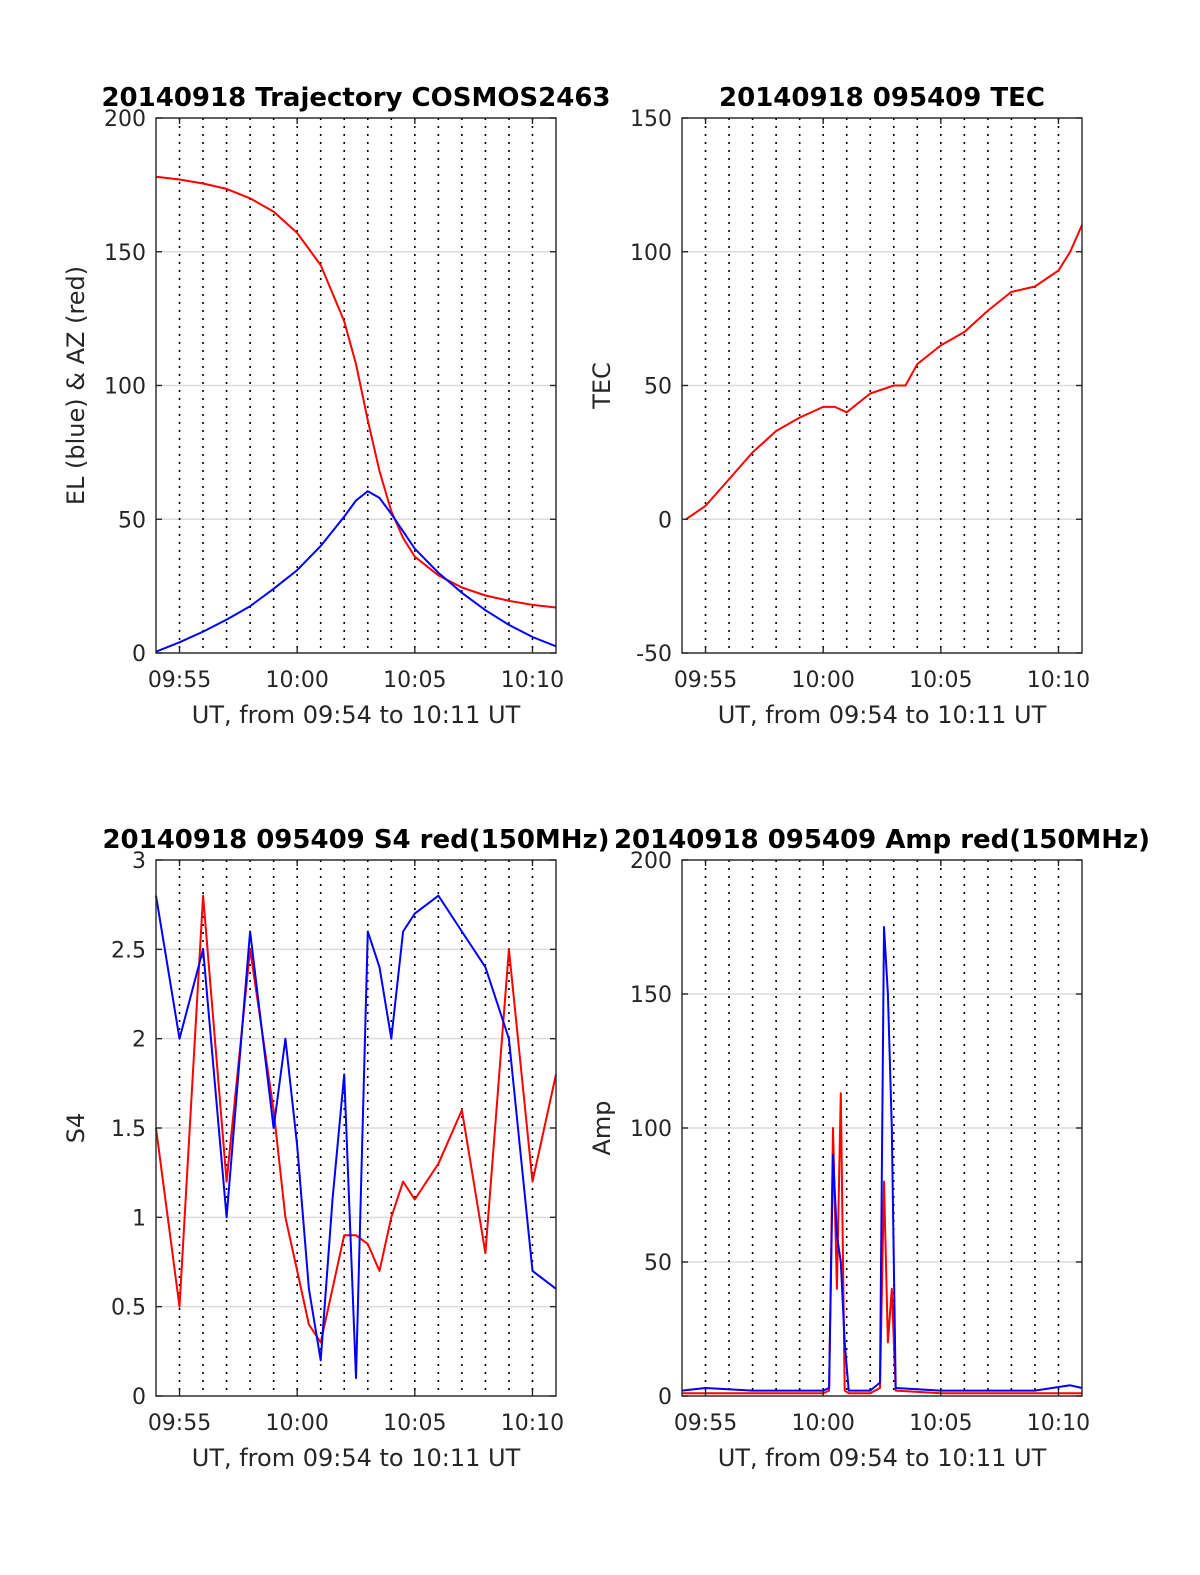  I want to click on plot-title: 20140918 095409 Amp red(150MHz), so click(882, 840).